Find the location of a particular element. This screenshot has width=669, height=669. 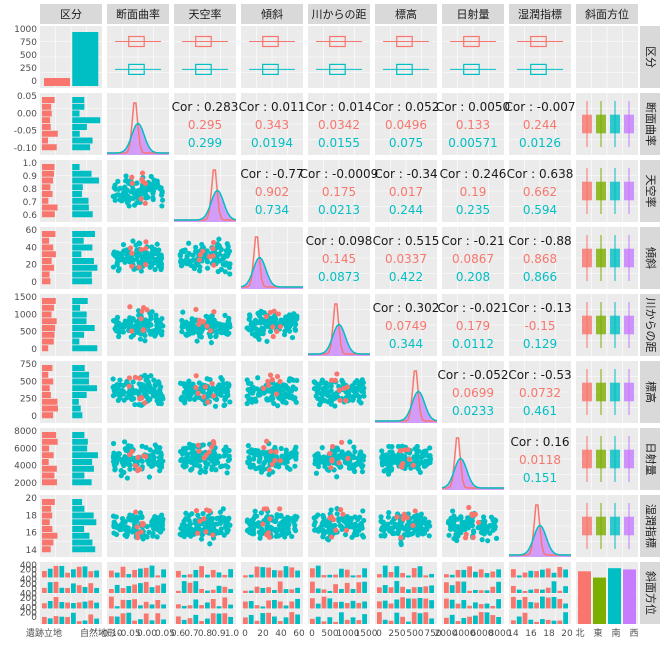

x-tick-label: 0 is located at coordinates (245, 634).